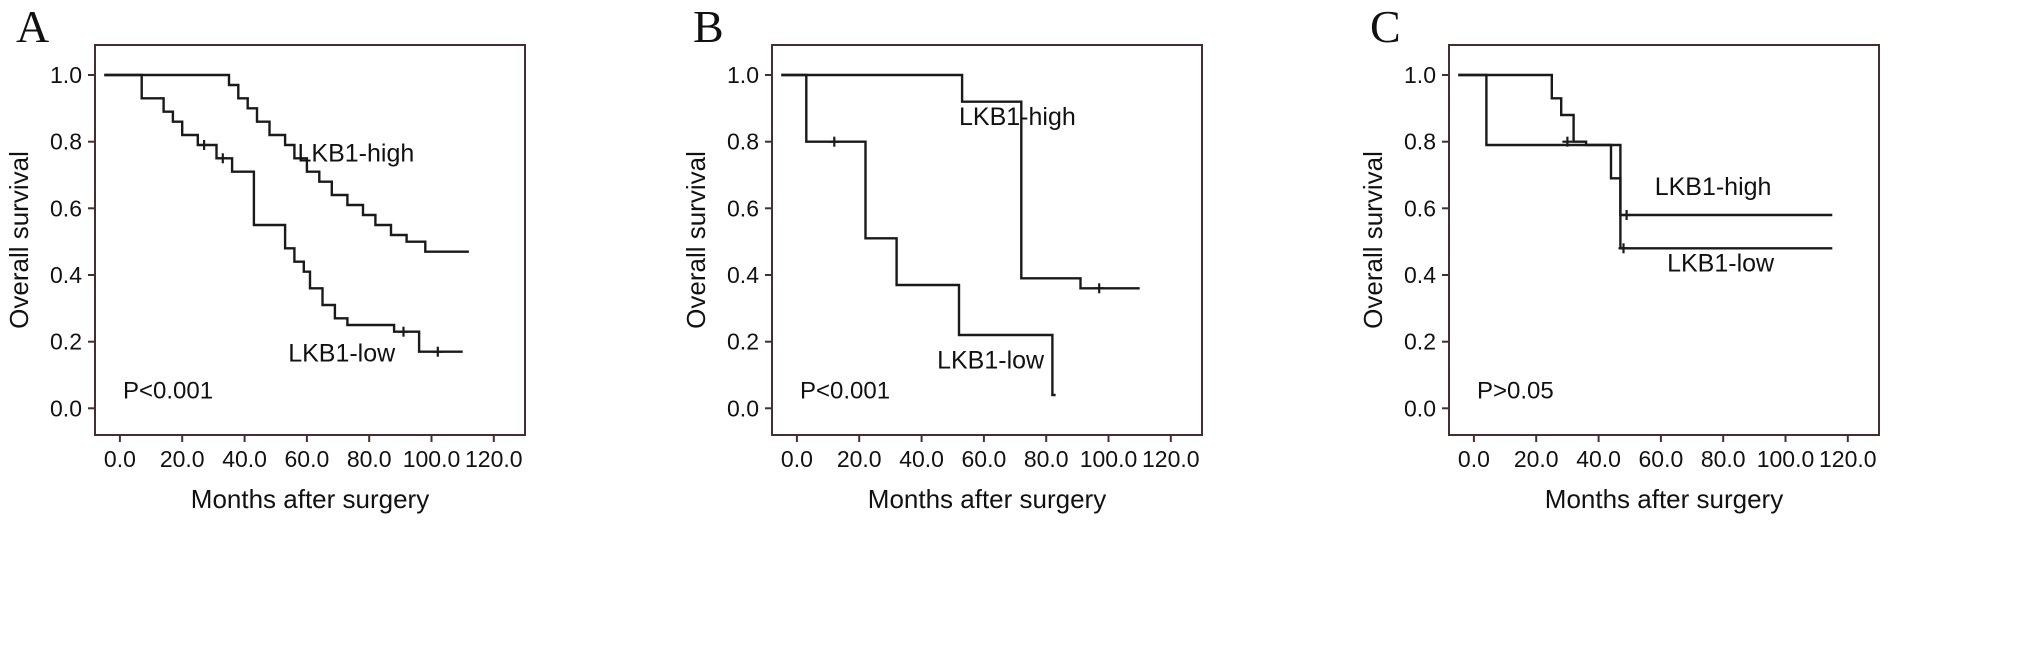  Describe the element at coordinates (32, 26) in the screenshot. I see `panel-letter: A` at that location.